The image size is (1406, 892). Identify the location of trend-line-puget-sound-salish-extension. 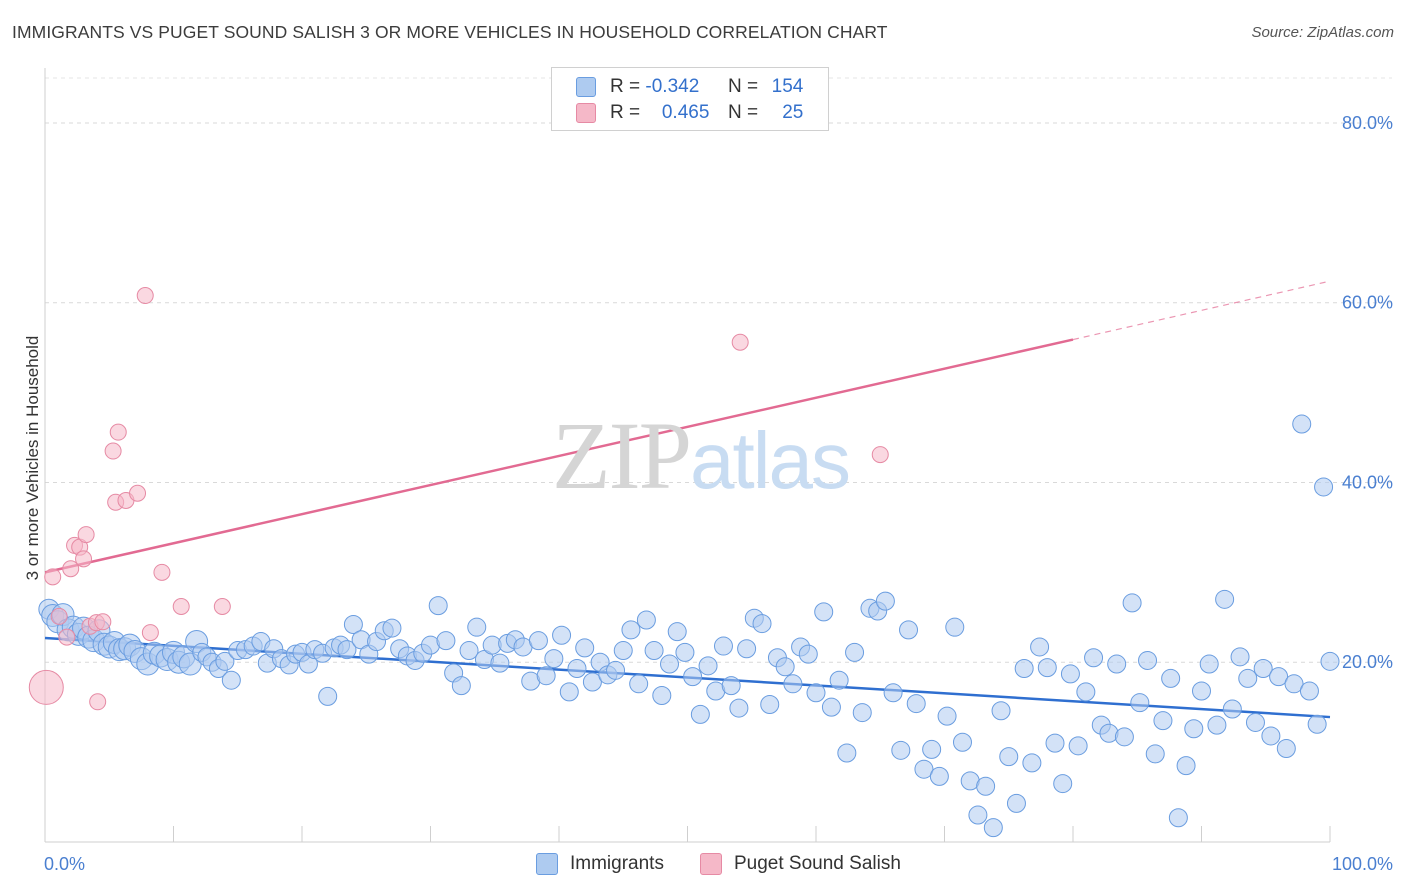
(1201, 310).